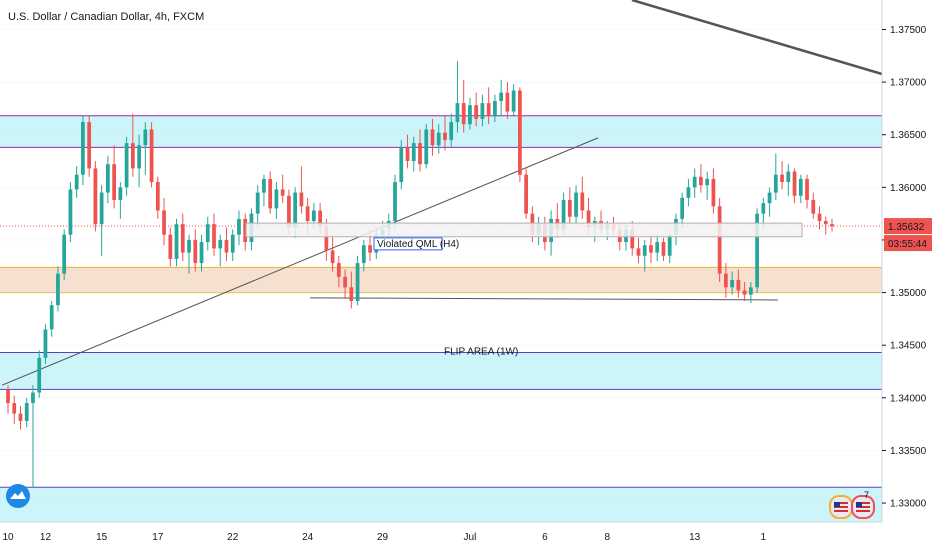  What do you see at coordinates (908, 451) in the screenshot?
I see `y-tick-label: 1.33500` at bounding box center [908, 451].